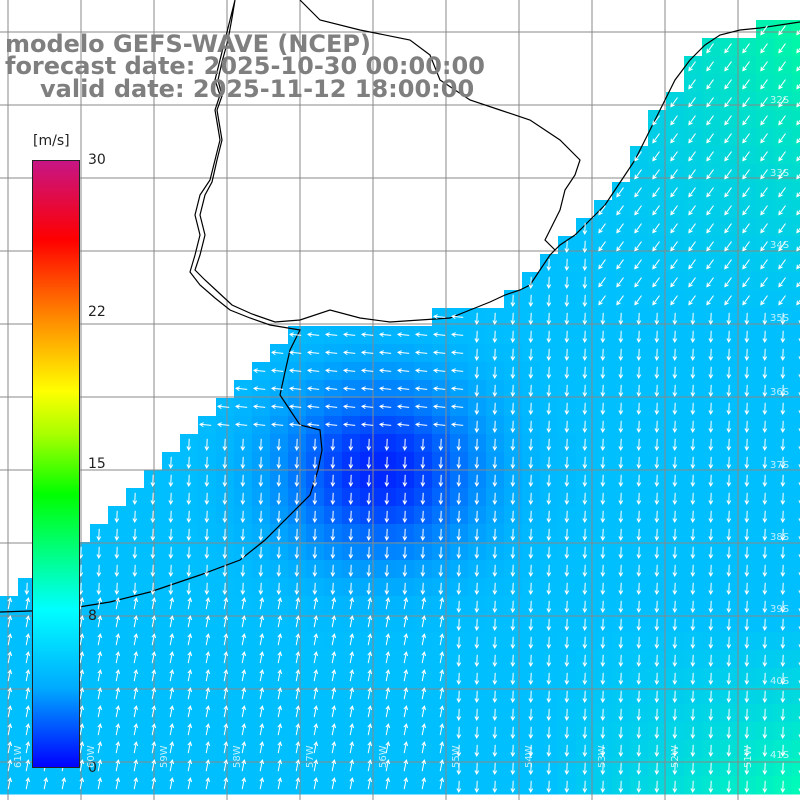 This screenshot has width=800, height=800. I want to click on lat-label: 41S, so click(780, 755).